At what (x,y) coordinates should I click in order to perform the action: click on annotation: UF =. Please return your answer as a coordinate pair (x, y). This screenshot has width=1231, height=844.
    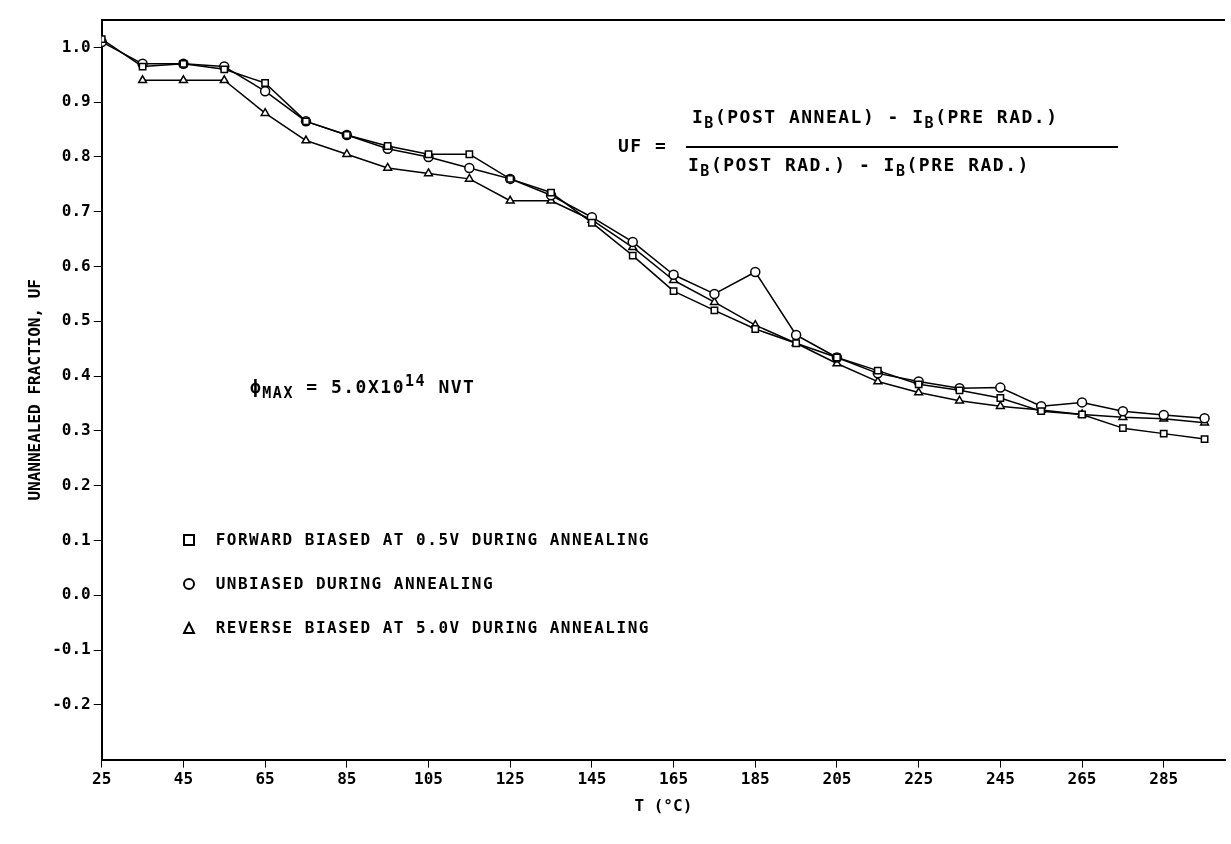
    Looking at the image, I should click on (643, 145).